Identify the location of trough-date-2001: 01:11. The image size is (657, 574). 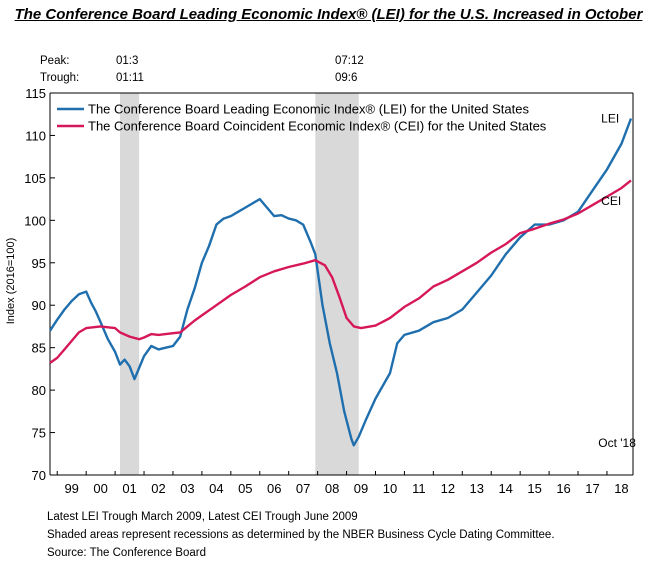
(130, 78).